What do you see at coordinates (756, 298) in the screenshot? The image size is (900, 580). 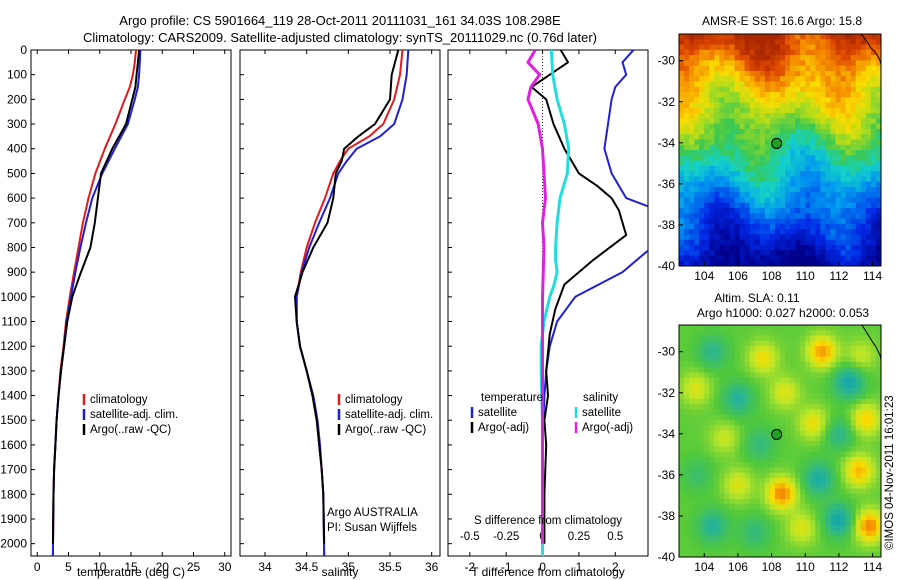 I see `sla-map-title: Altim. SLA: 0.11` at bounding box center [756, 298].